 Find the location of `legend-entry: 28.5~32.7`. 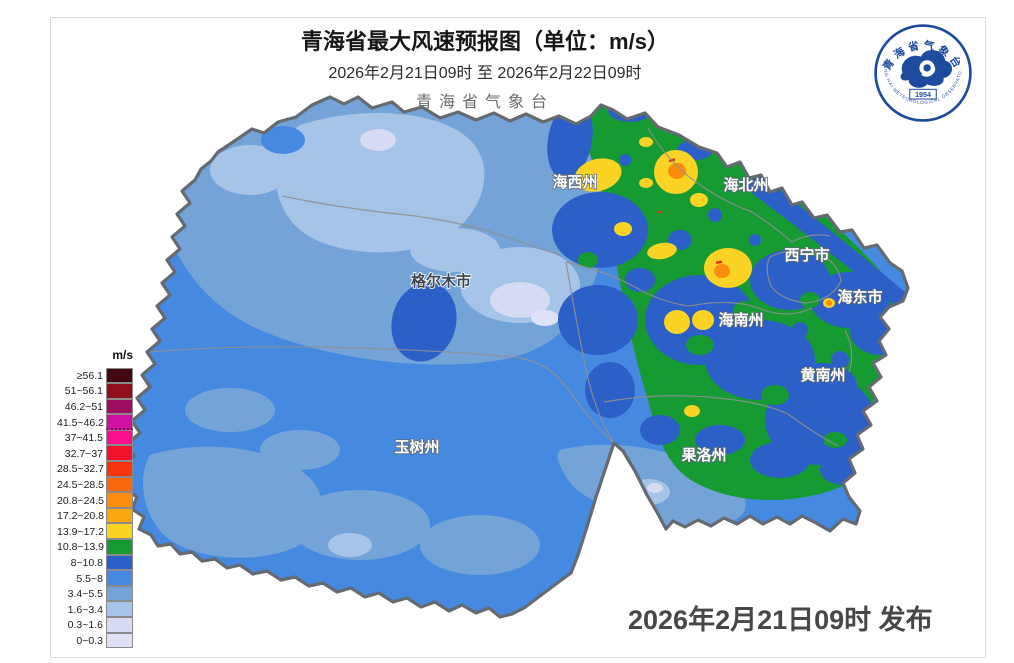

legend-entry: 28.5~32.7 is located at coordinates (96, 469).